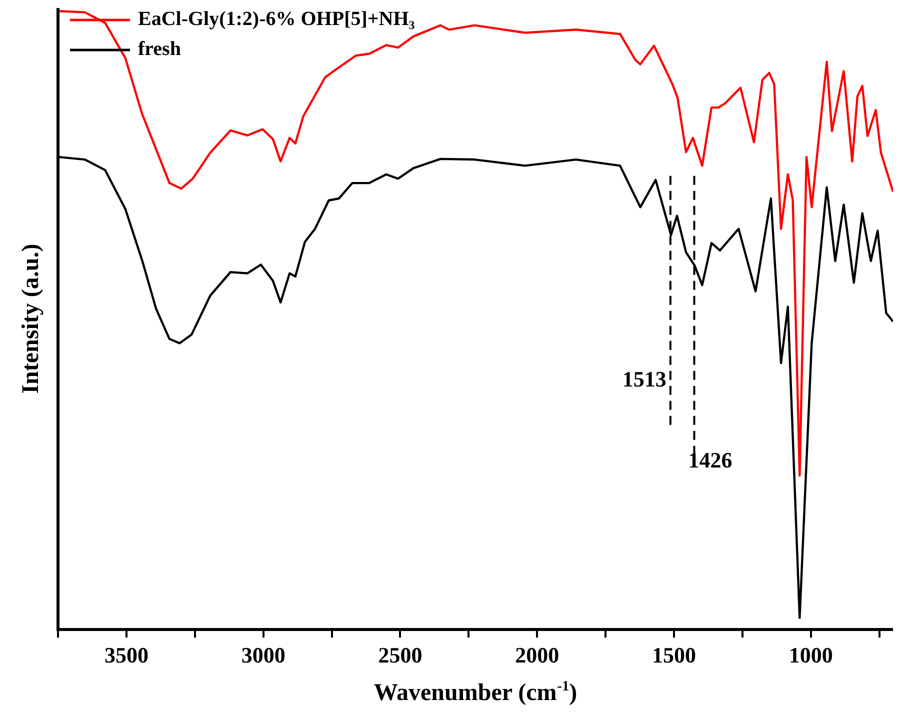 The width and height of the screenshot is (901, 714). What do you see at coordinates (263, 655) in the screenshot?
I see `x-tick-label: 3000` at bounding box center [263, 655].